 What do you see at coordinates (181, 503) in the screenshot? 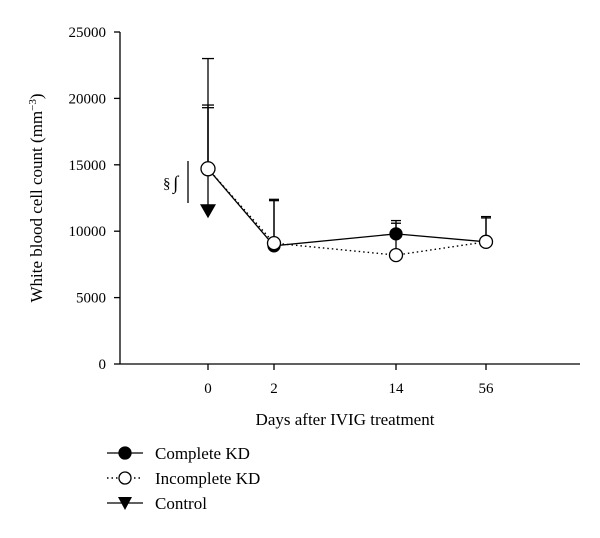
I see `legend-label-control: Control` at bounding box center [181, 503].